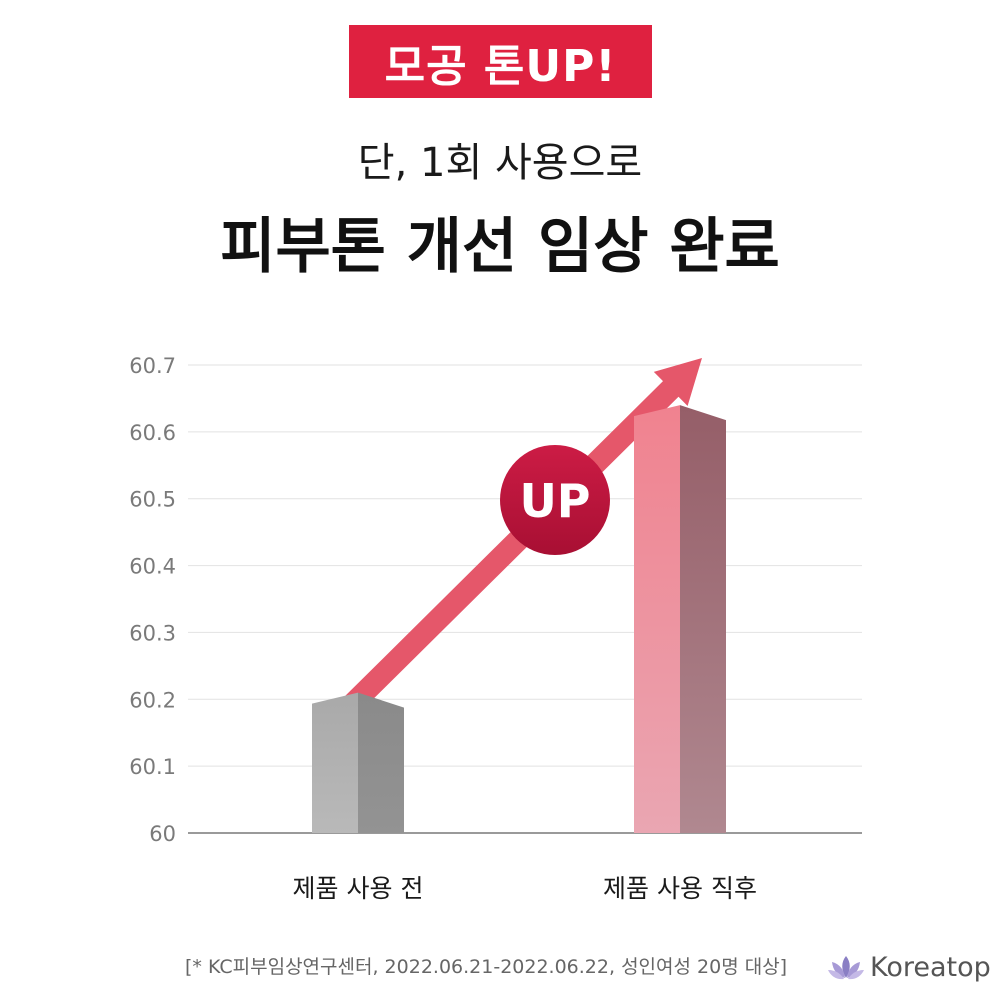 The height and width of the screenshot is (1000, 1000). I want to click on headline-badge: 모공 톤UP!, so click(500, 61).